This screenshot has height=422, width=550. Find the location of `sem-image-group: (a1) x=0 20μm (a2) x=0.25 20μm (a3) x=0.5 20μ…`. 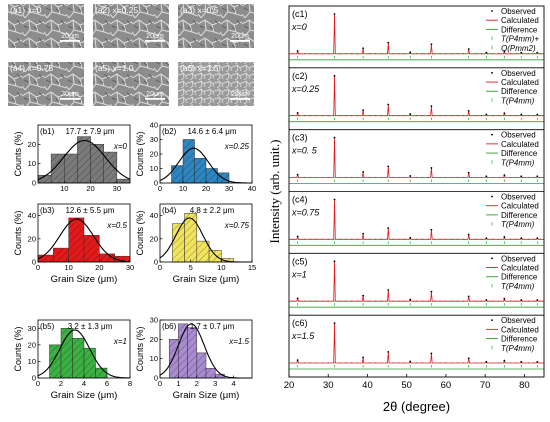

sem-image-group: (a1) x=0 20μm (a2) x=0.25 20μm (a3) x=0.5 20μ… is located at coordinates (131, 55).